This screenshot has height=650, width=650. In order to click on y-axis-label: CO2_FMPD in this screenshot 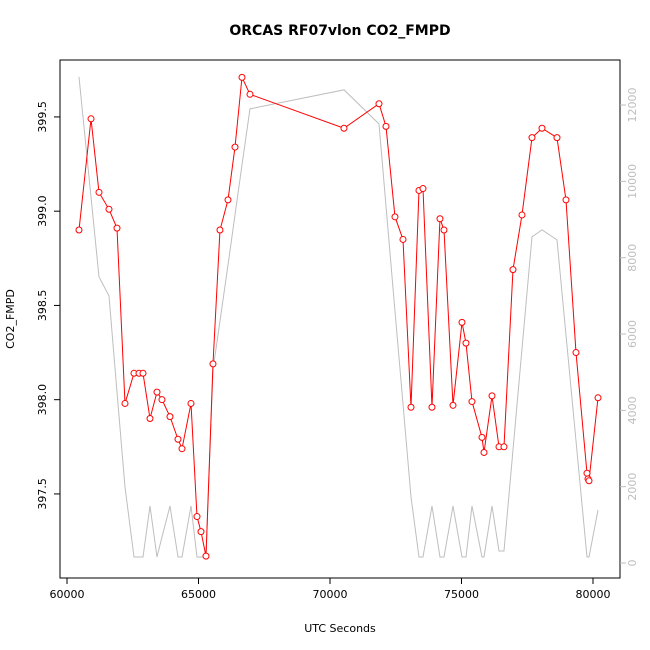, I will do `click(10, 319)`.